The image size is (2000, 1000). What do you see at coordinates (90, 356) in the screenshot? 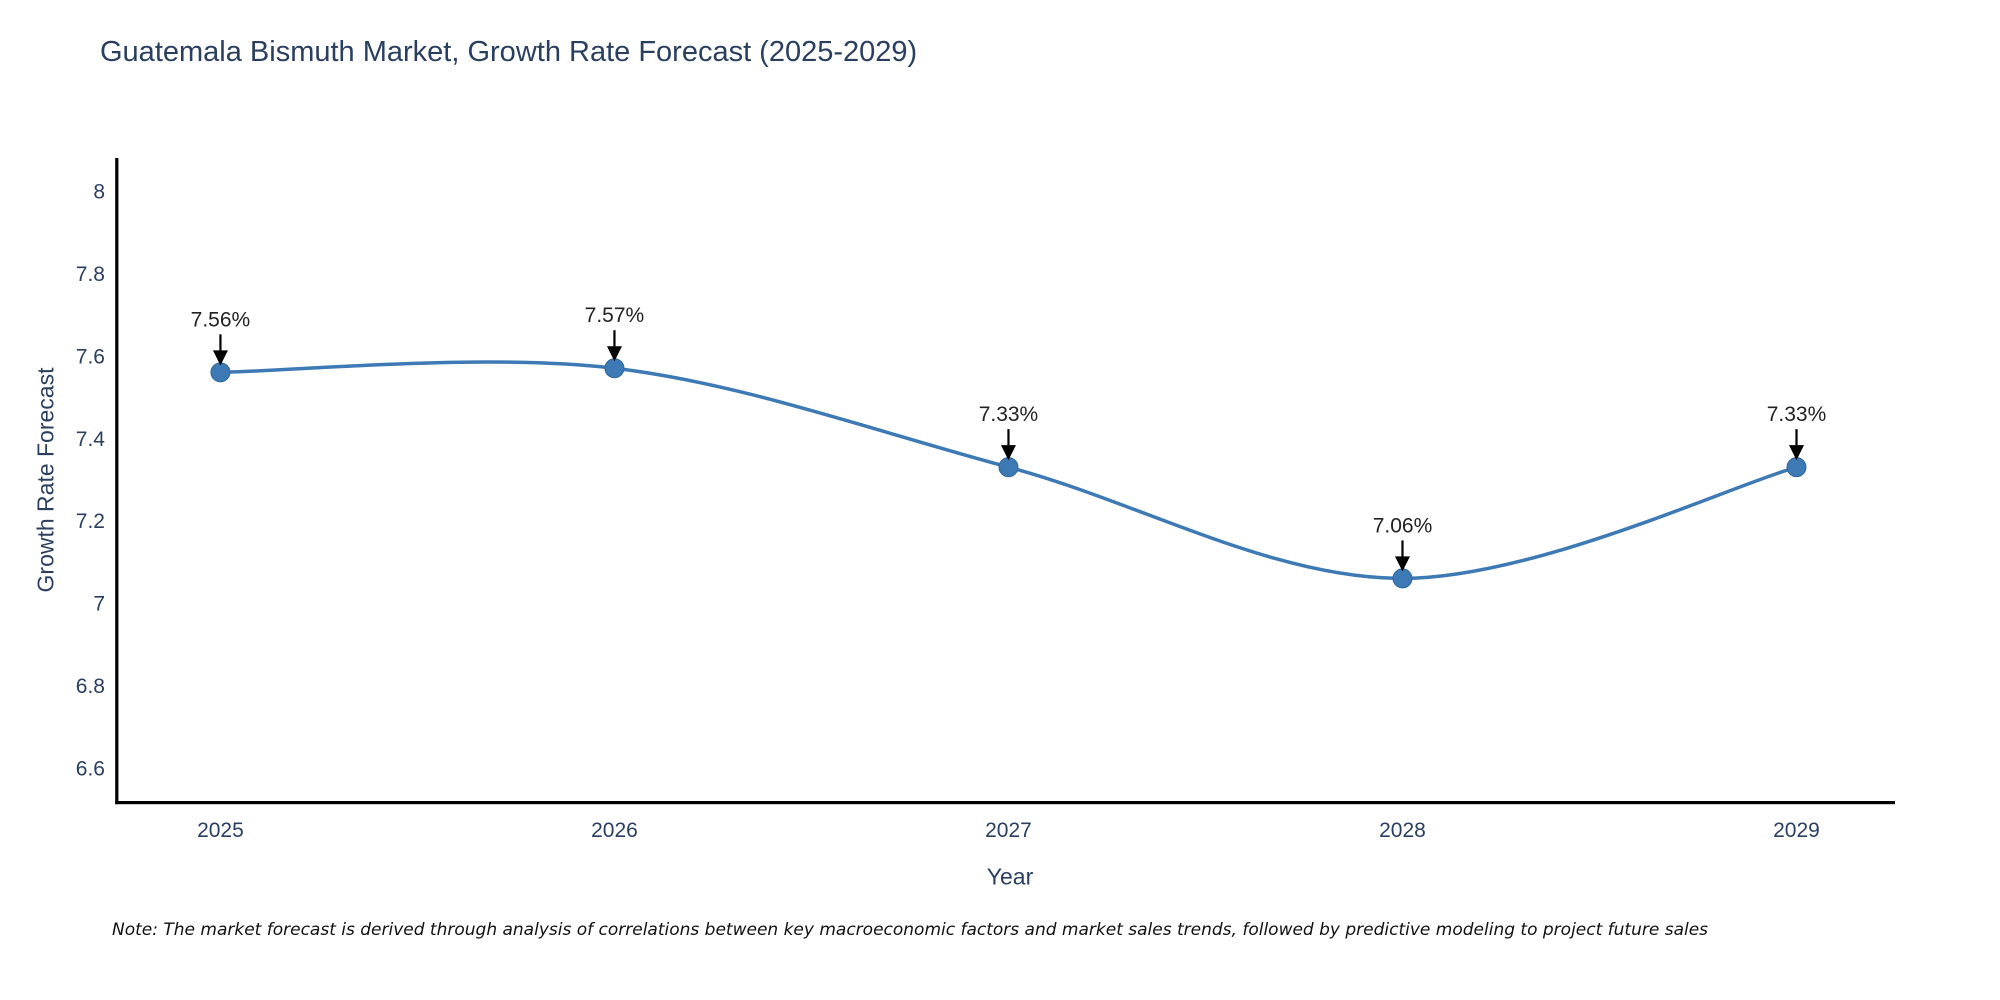
I see `y-tick-label: 7.6` at bounding box center [90, 356].